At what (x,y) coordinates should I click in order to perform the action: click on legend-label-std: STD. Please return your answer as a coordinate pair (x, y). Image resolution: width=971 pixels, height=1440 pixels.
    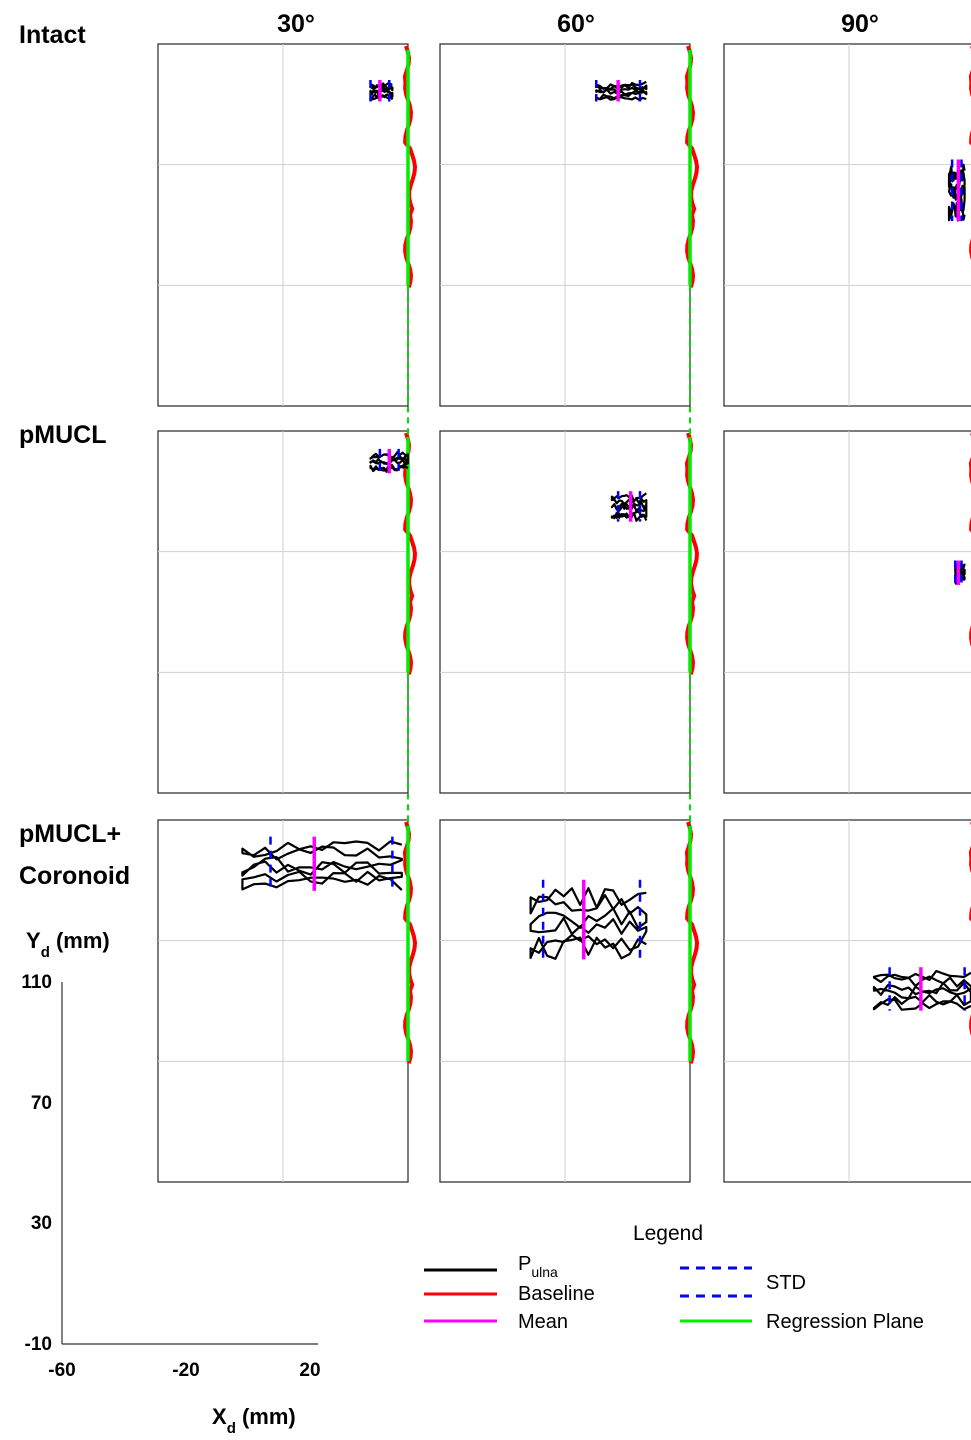
    Looking at the image, I should click on (786, 1283).